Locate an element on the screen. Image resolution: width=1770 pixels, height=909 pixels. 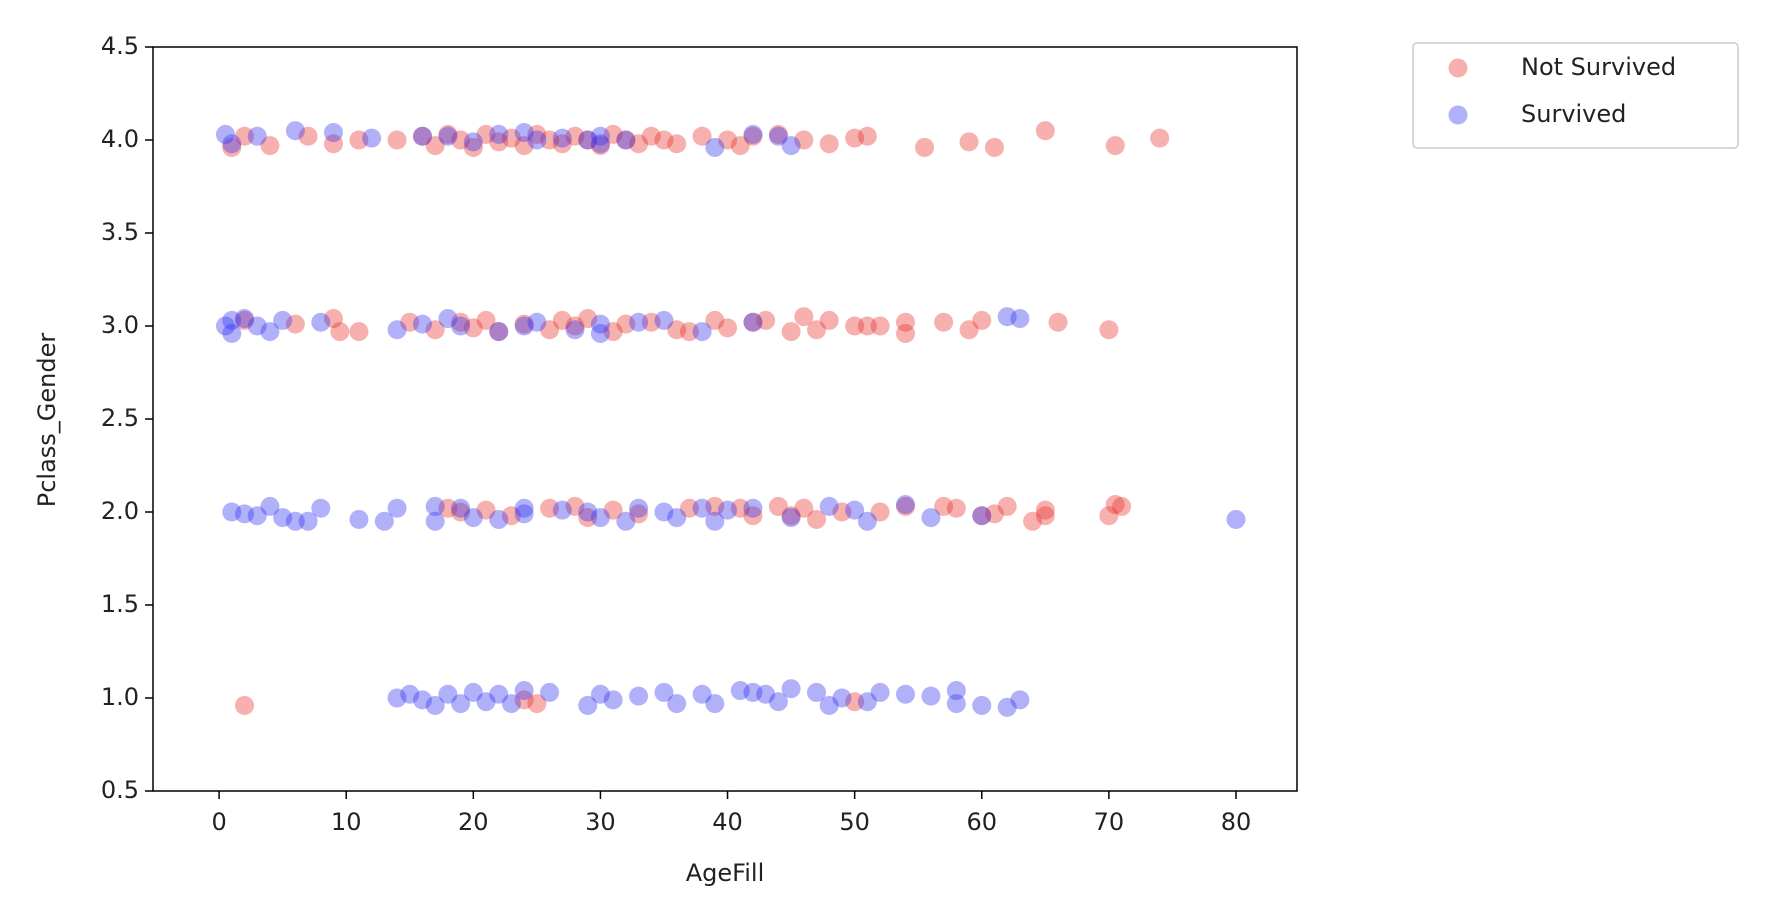
legend-label: Survived is located at coordinates (1573, 114).